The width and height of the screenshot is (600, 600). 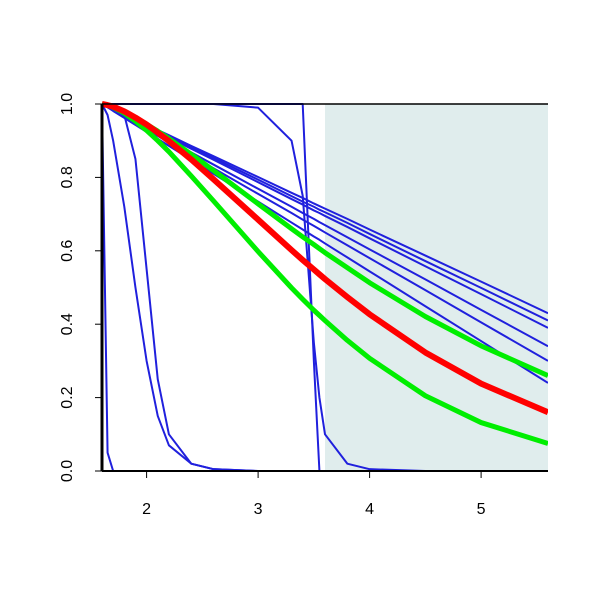 What do you see at coordinates (67, 251) in the screenshot?
I see `y-tick-label: 0.6` at bounding box center [67, 251].